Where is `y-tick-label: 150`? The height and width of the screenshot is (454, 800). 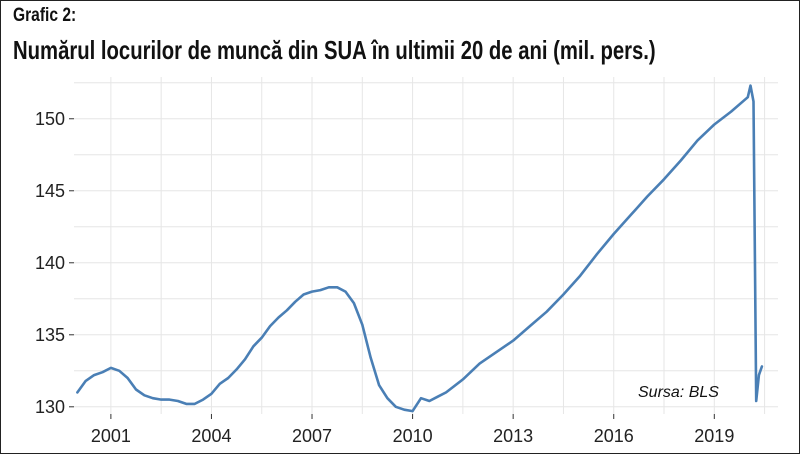
y-tick-label: 150 is located at coordinates (50, 119).